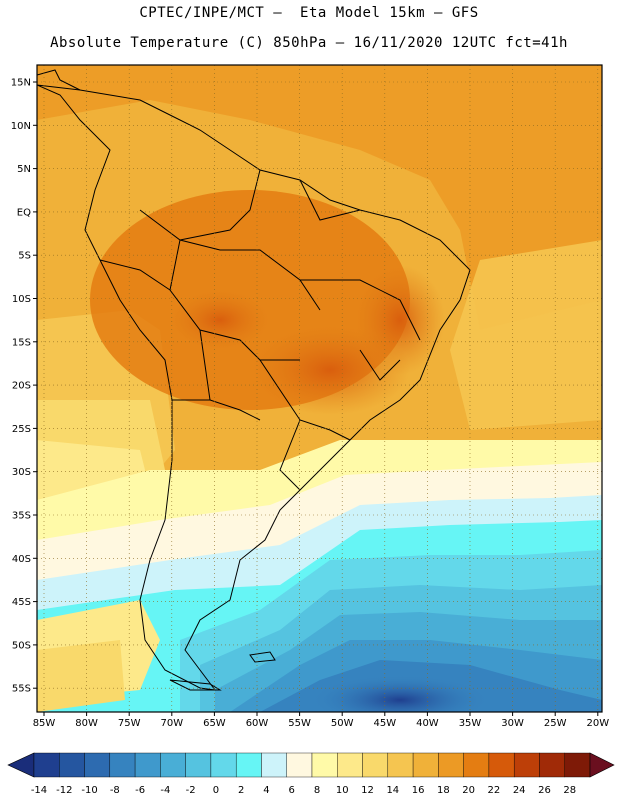  I want to click on colorbar-tick-label: 16, so click(418, 790).